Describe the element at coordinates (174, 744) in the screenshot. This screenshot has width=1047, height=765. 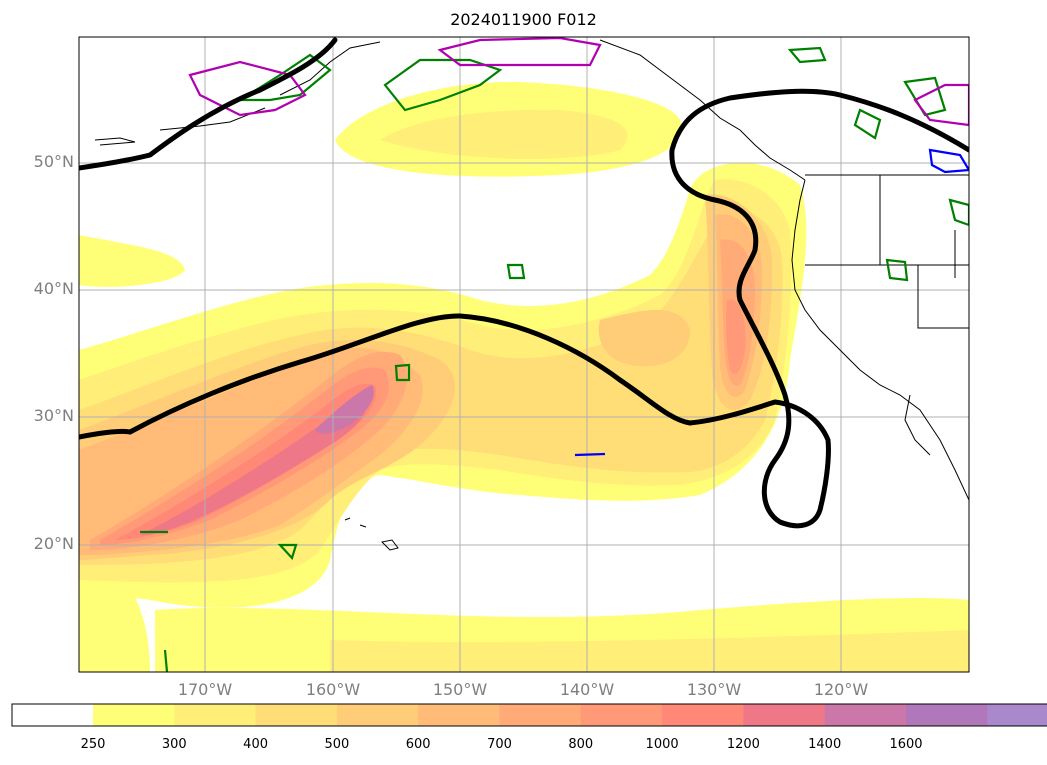
I see `colorbar-tick-label: 300` at that location.